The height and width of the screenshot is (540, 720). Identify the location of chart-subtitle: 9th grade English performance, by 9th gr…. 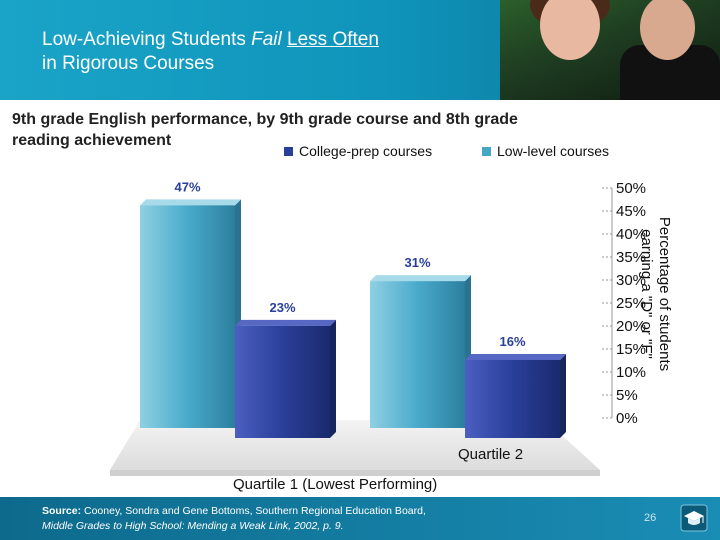
(265, 130).